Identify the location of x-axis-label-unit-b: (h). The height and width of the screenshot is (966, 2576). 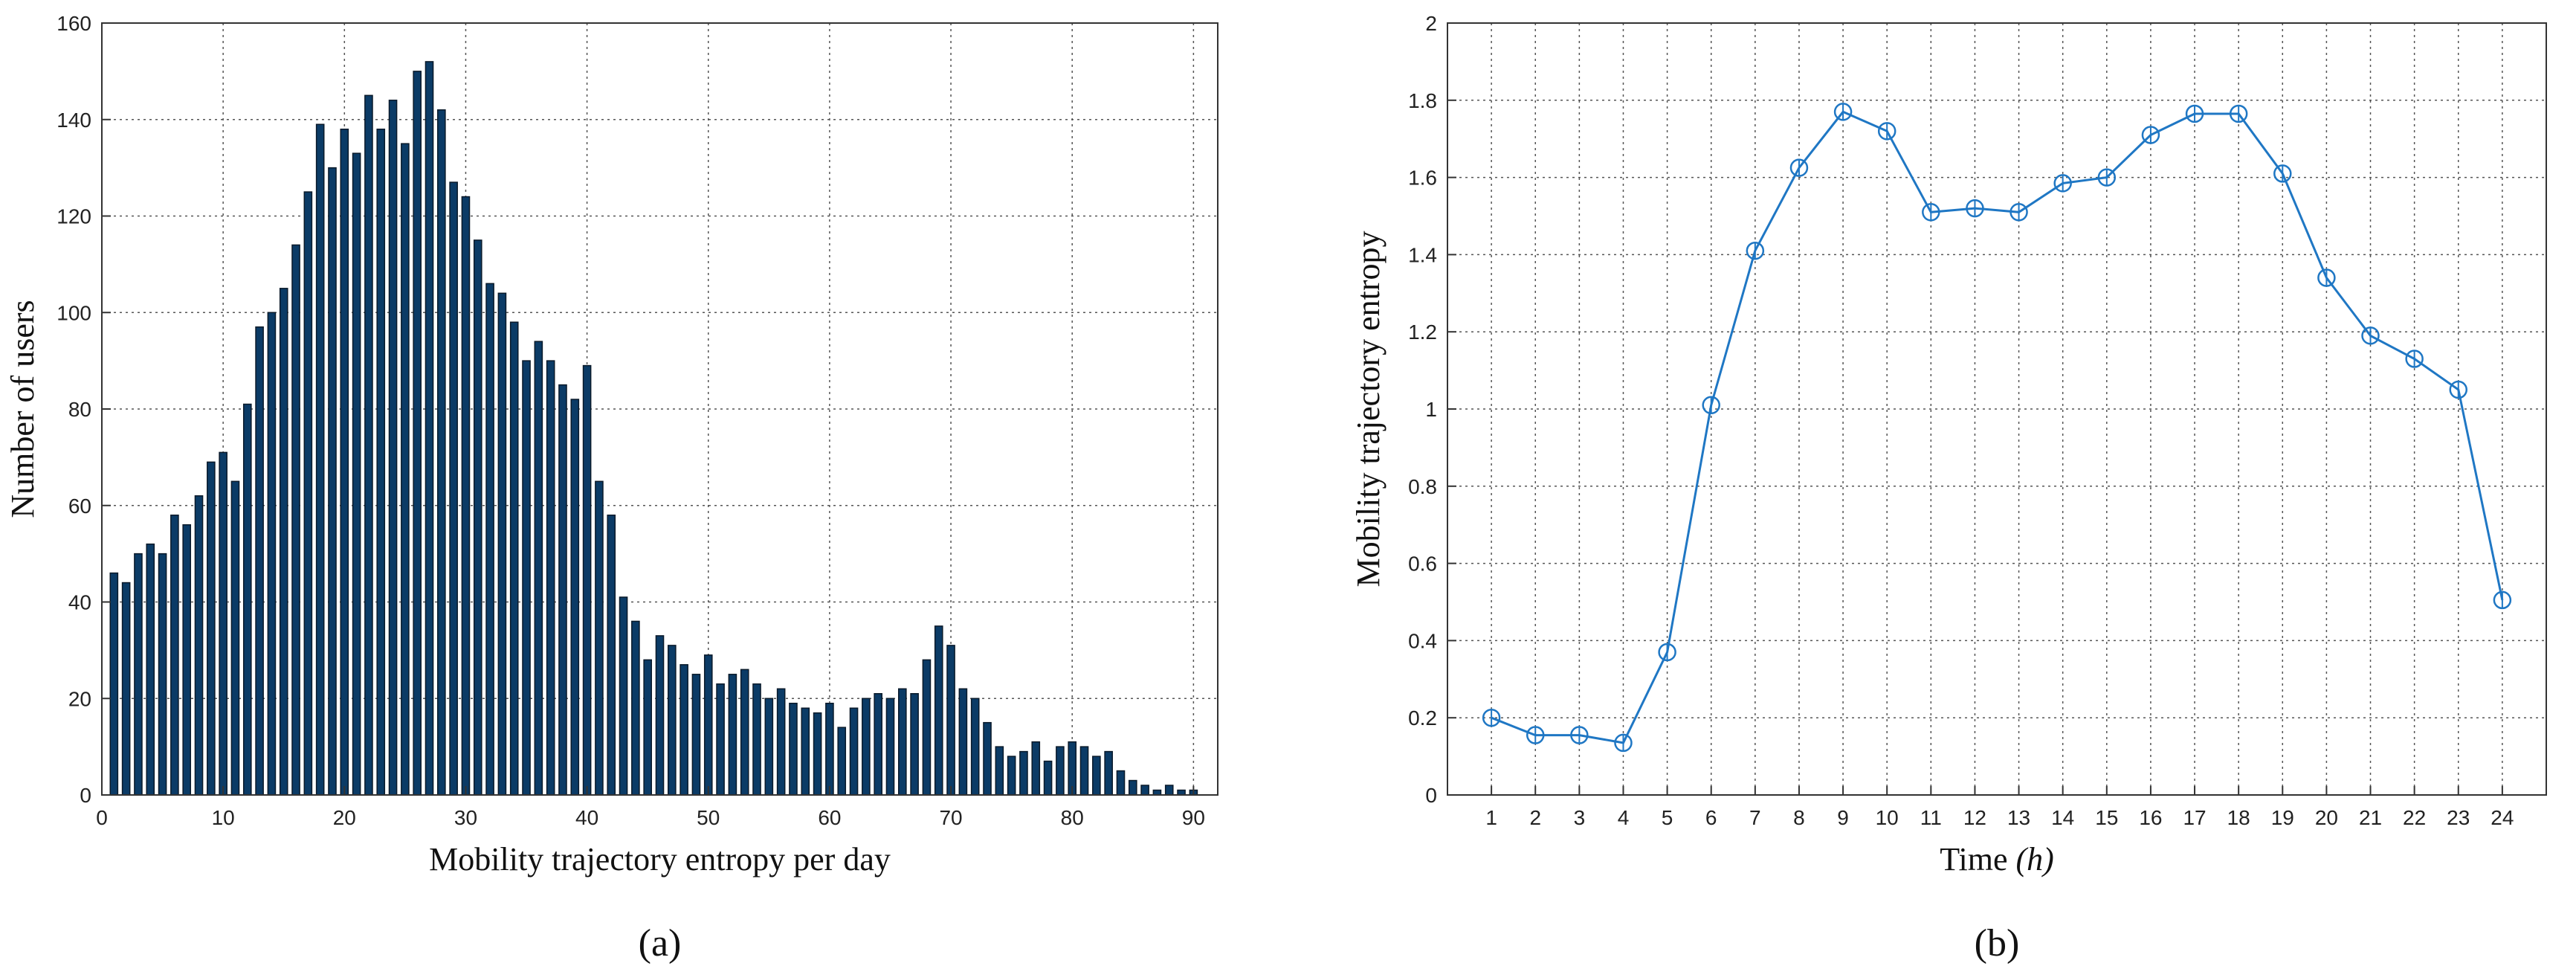
(2035, 859).